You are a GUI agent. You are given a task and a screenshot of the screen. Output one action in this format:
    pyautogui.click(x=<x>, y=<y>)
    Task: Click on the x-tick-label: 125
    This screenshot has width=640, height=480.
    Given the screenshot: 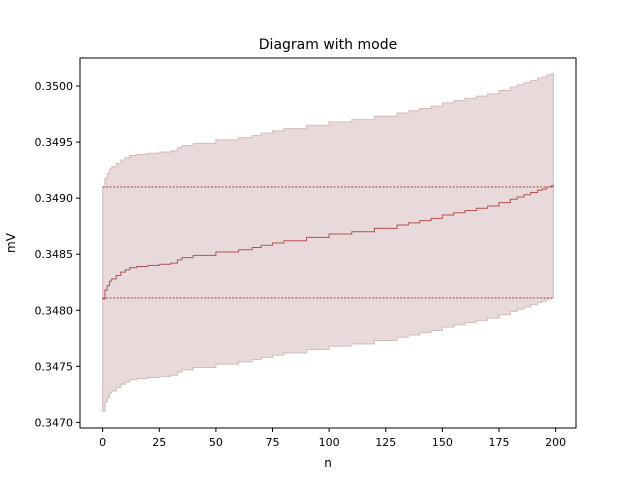 What is the action you would take?
    pyautogui.click(x=385, y=442)
    